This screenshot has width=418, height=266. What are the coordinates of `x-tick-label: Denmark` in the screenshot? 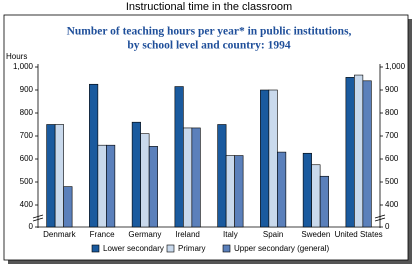 It's located at (59, 234).